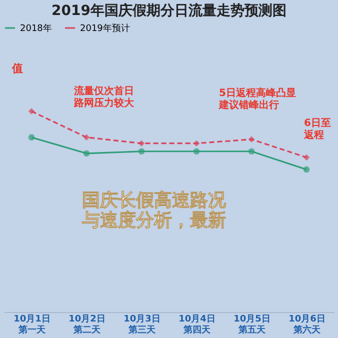  Describe the element at coordinates (87, 325) in the screenshot. I see `x-tick-label: 10月2日第二天` at that location.